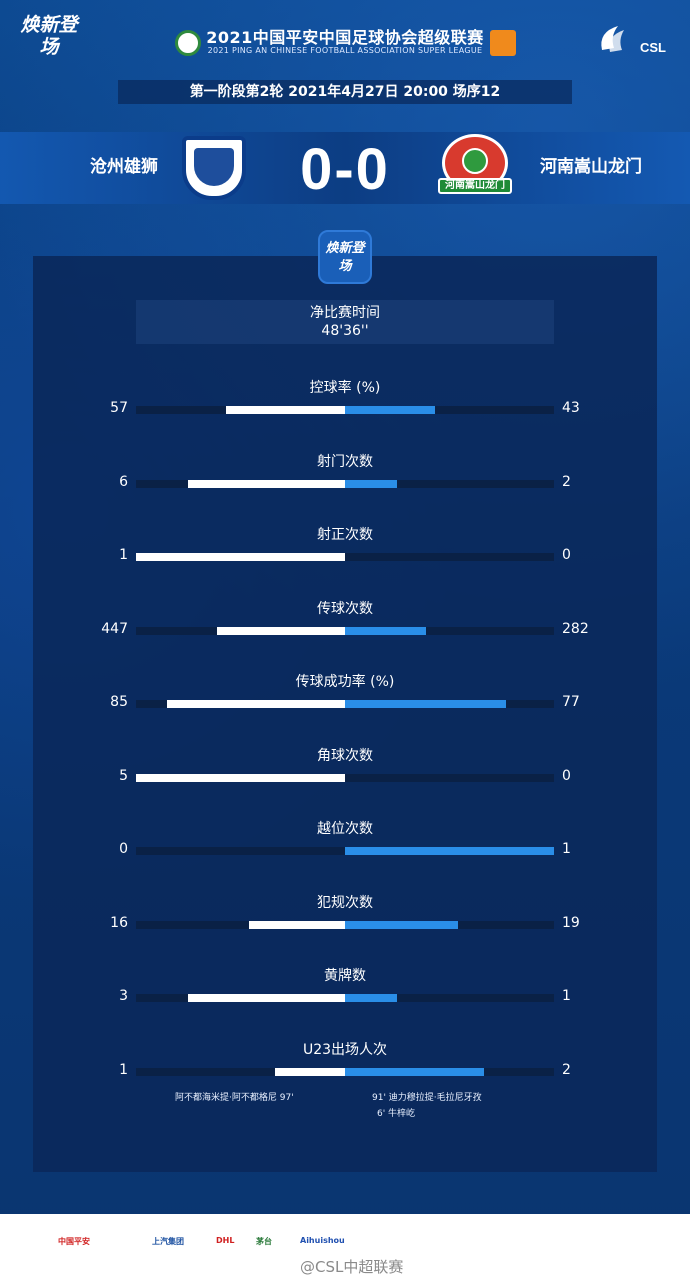  Describe the element at coordinates (345, 331) in the screenshot. I see `net-time-value: 48'36''` at that location.